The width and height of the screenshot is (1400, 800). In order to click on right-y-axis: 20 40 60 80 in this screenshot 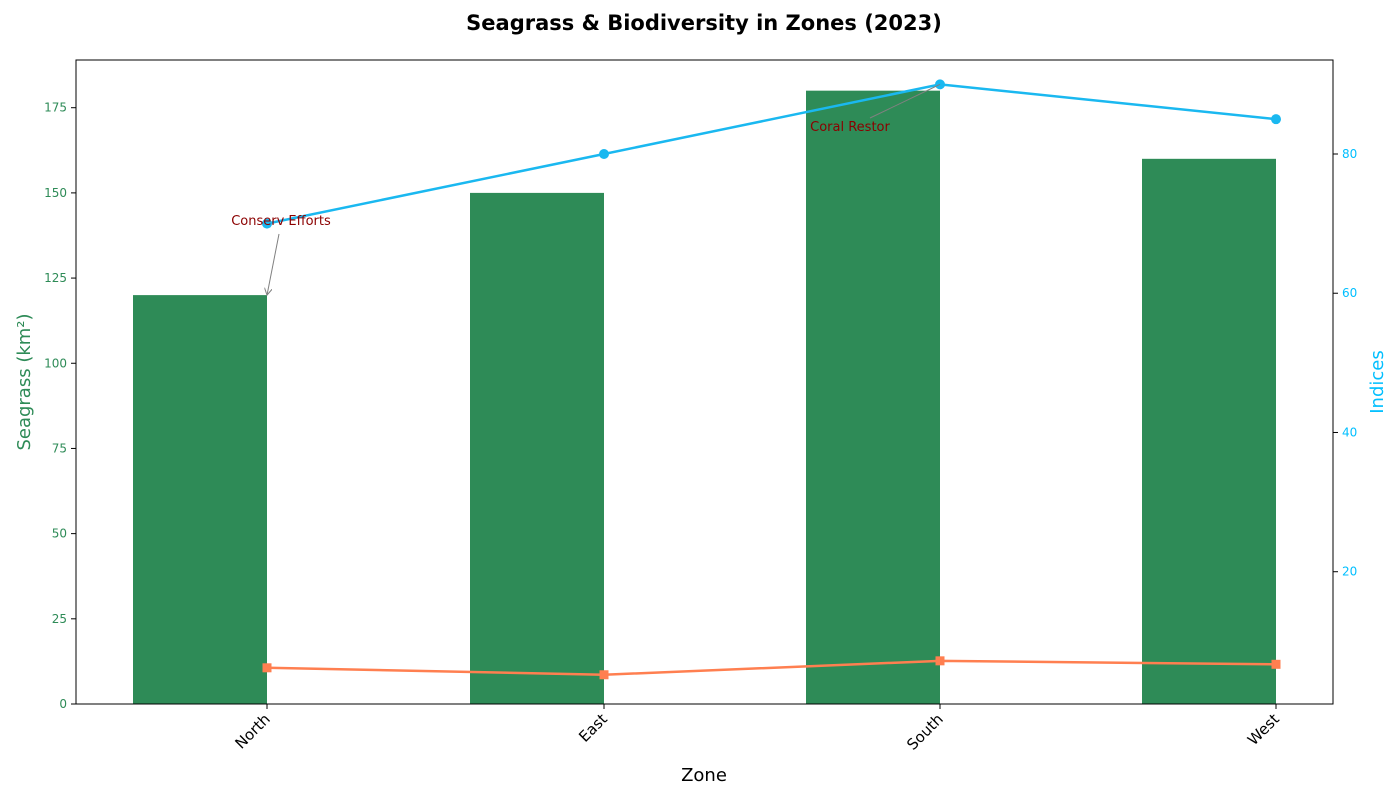, I will do `click(1345, 363)`.